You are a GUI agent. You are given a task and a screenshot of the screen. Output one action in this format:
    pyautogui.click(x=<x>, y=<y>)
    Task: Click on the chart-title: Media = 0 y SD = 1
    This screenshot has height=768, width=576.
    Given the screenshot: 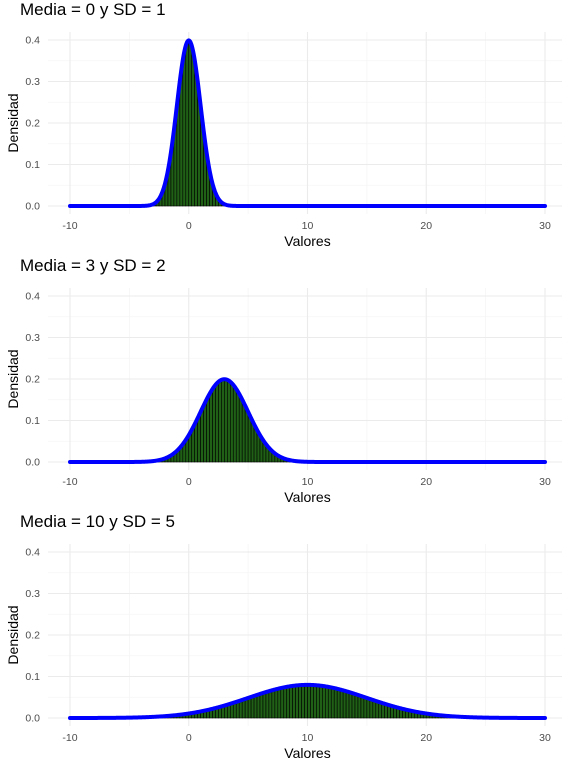 What is the action you would take?
    pyautogui.click(x=93, y=9)
    